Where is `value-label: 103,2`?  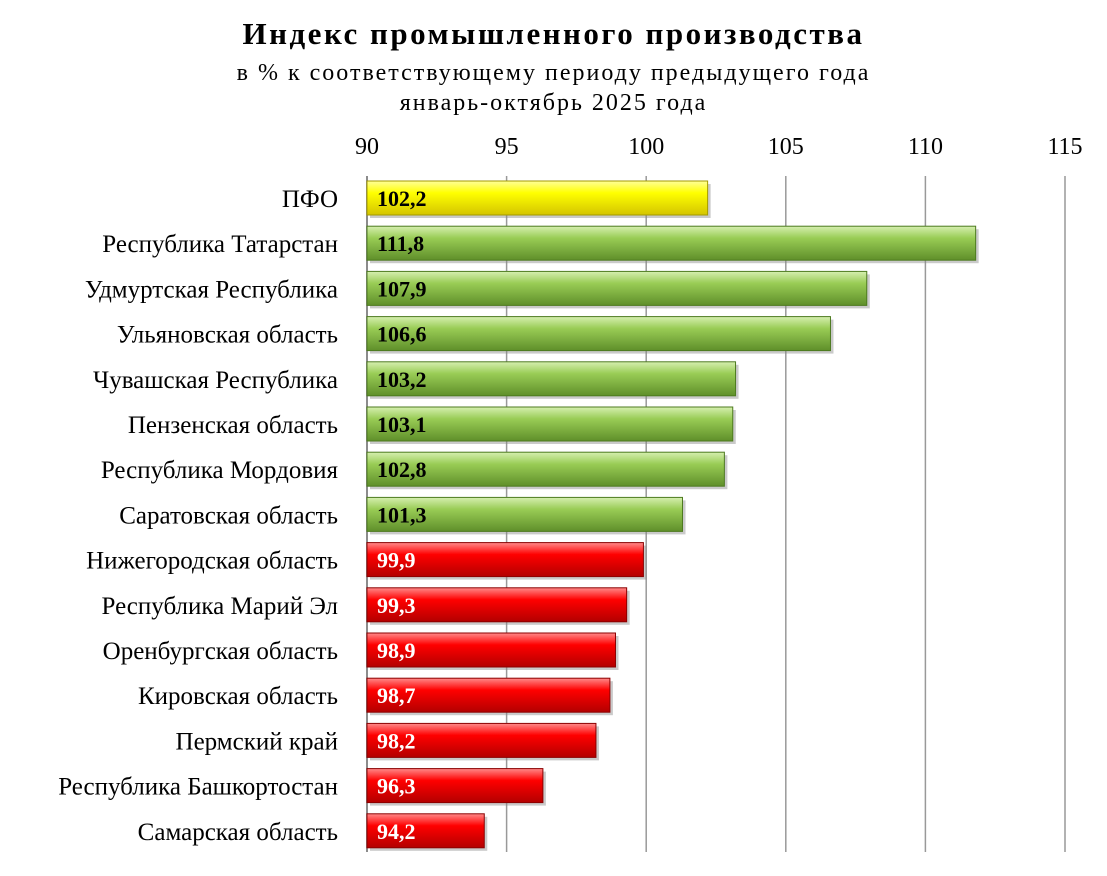
value-label: 103,2 is located at coordinates (402, 379).